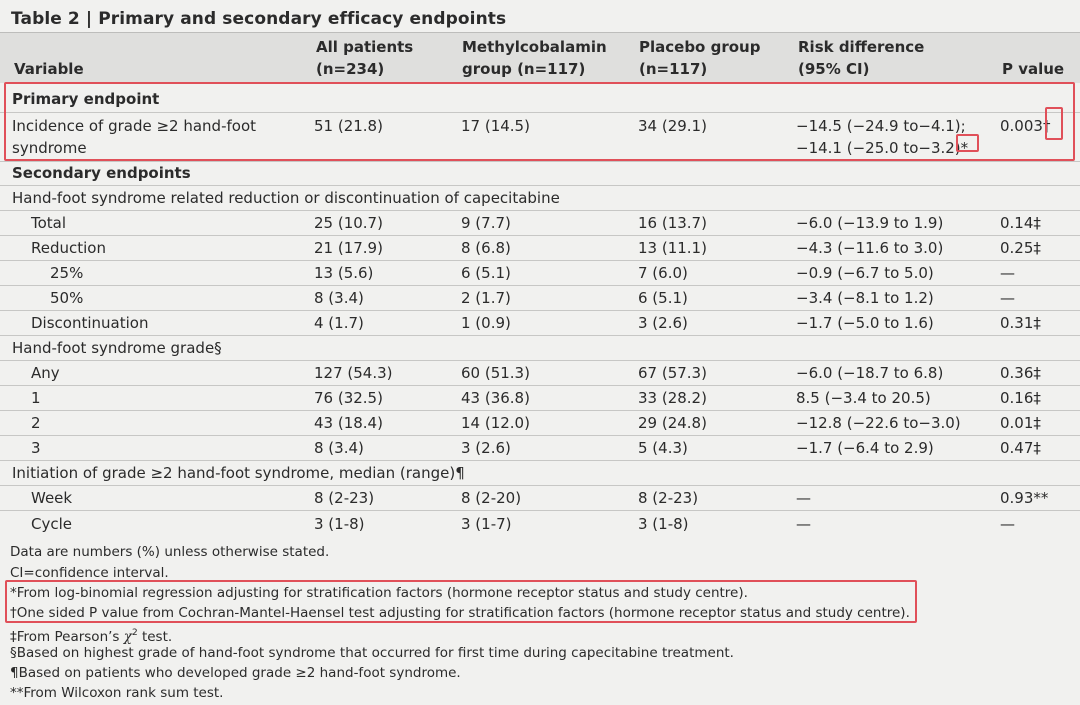 Image resolution: width=1080 pixels, height=705 pixels. I want to click on row-label: Any, so click(45, 373).